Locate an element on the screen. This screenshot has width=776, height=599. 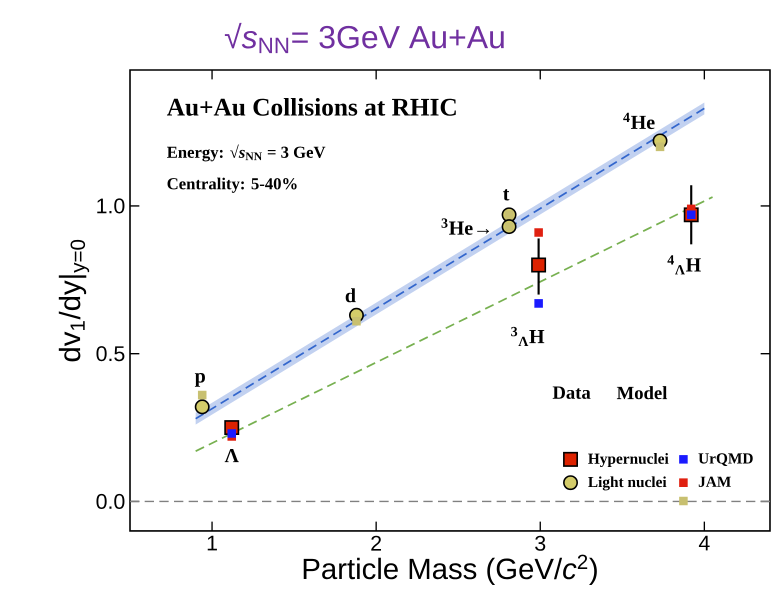
annotation: t is located at coordinates (506, 195).